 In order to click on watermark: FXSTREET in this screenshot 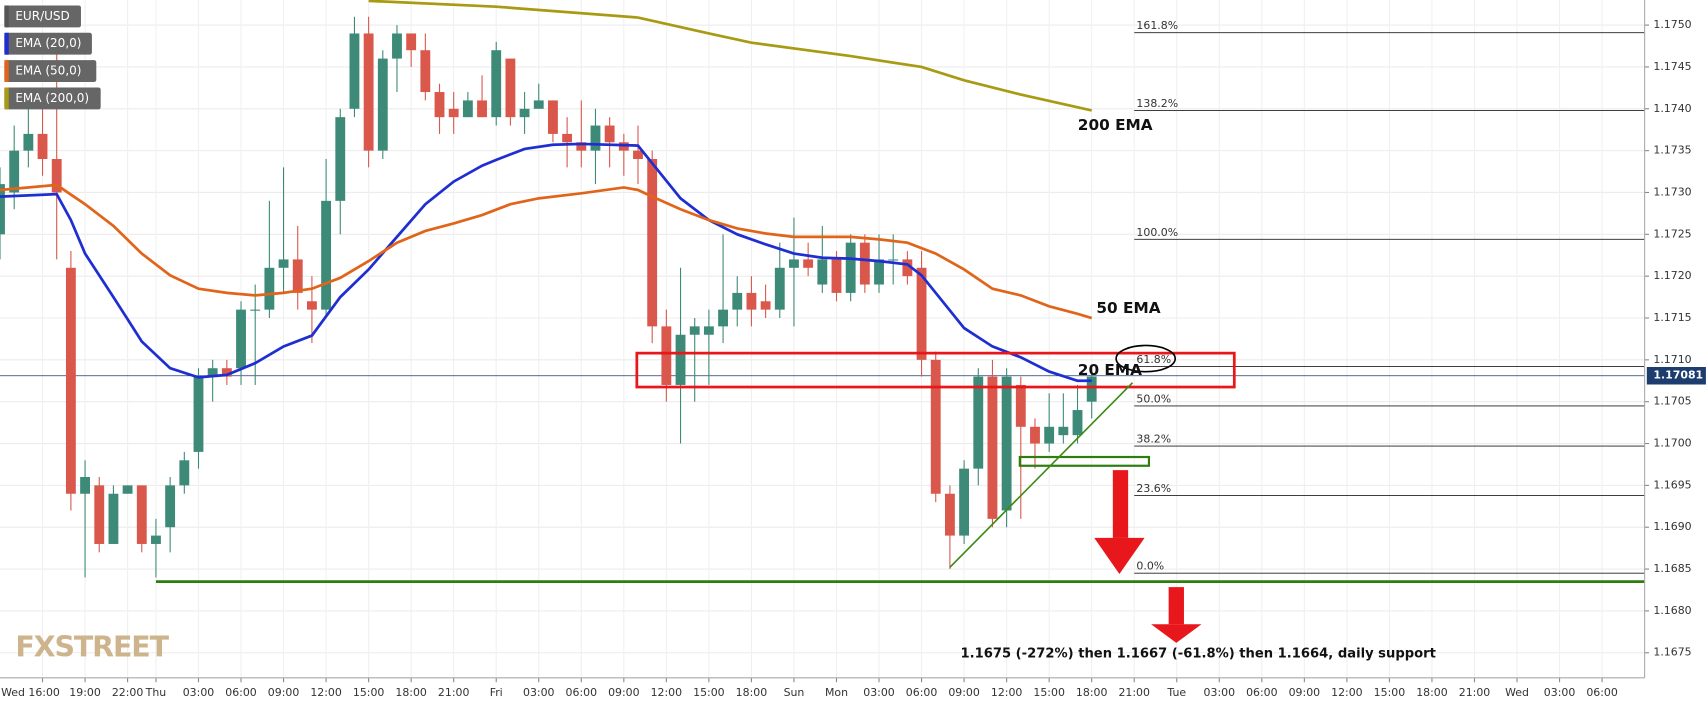, I will do `click(92, 646)`.